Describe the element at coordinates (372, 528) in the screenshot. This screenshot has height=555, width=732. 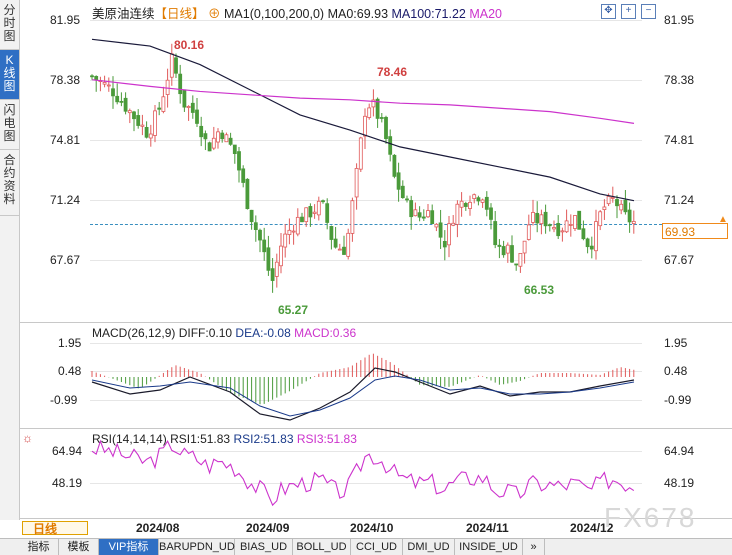
I see `date-label: 2024/10` at that location.